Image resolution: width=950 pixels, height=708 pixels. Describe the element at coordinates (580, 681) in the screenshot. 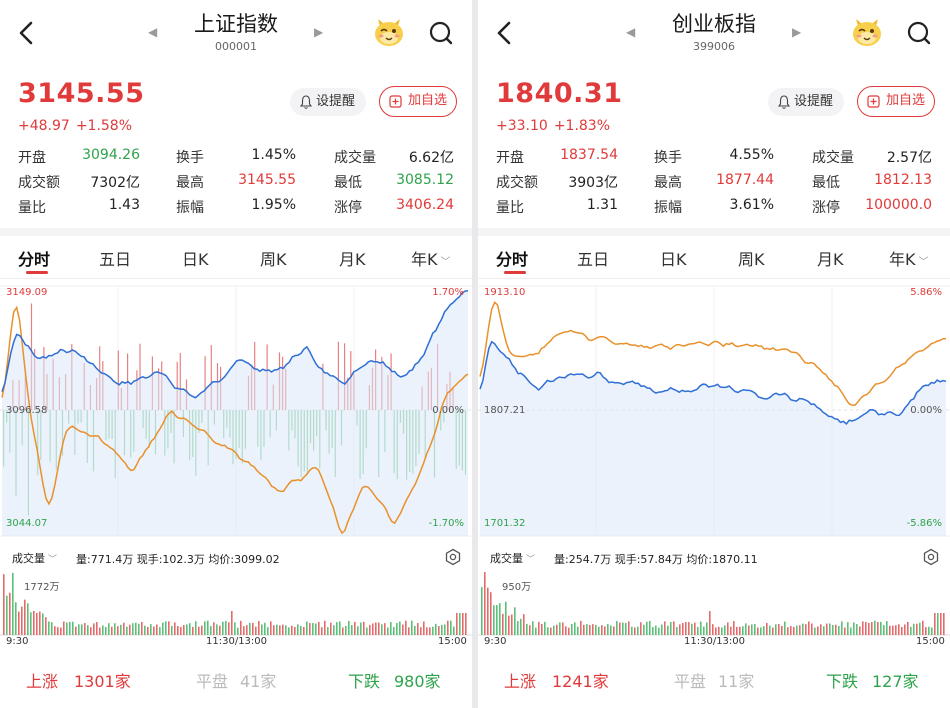

I see `advancers-count: 1241家` at that location.